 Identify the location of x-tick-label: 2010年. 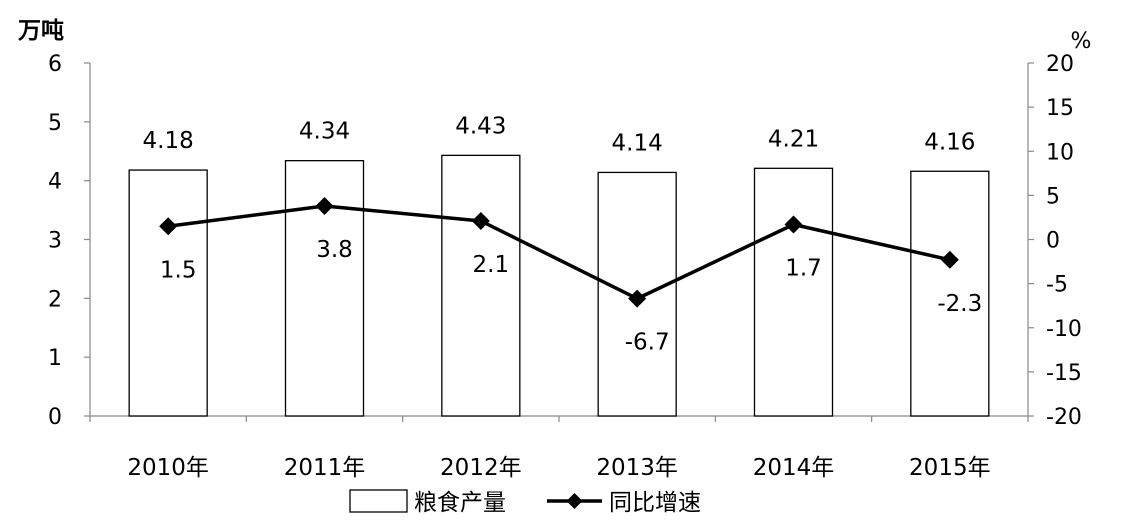
(168, 468).